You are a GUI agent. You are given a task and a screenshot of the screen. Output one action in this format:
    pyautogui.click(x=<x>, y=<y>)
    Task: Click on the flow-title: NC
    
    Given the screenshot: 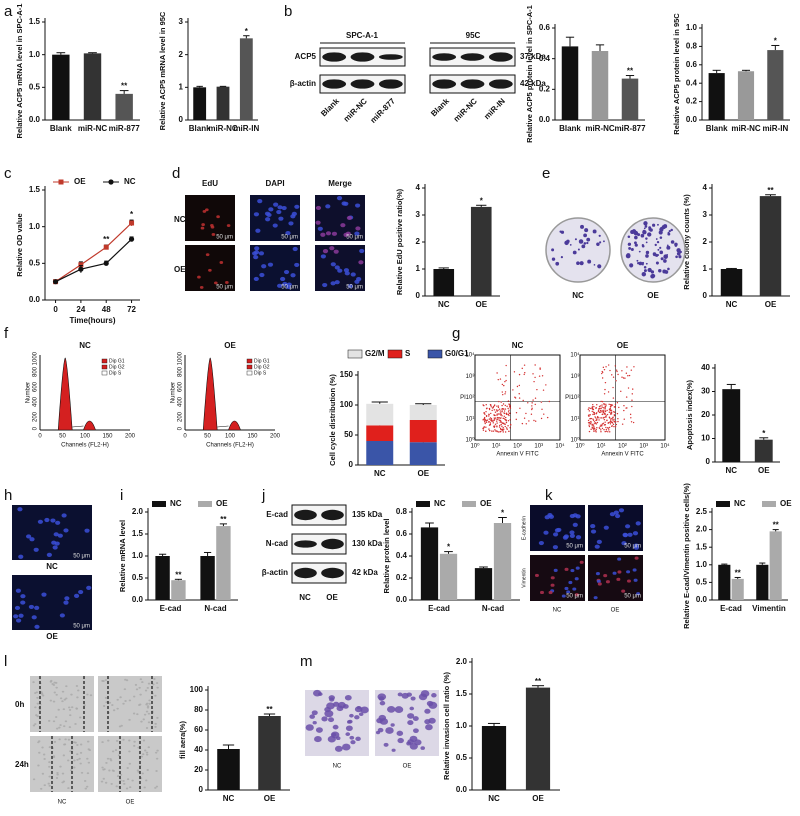 What is the action you would take?
    pyautogui.click(x=518, y=345)
    